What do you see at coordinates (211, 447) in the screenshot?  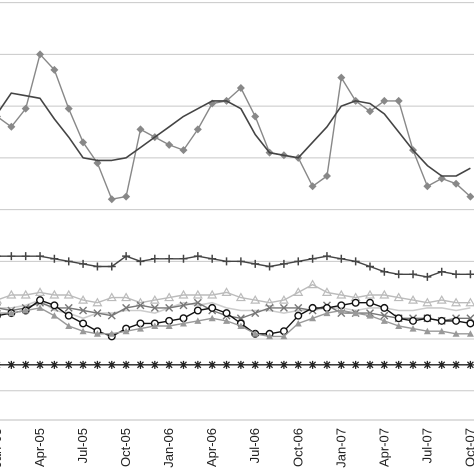 I see `x-tick-label-5: Apr-06` at bounding box center [211, 447].